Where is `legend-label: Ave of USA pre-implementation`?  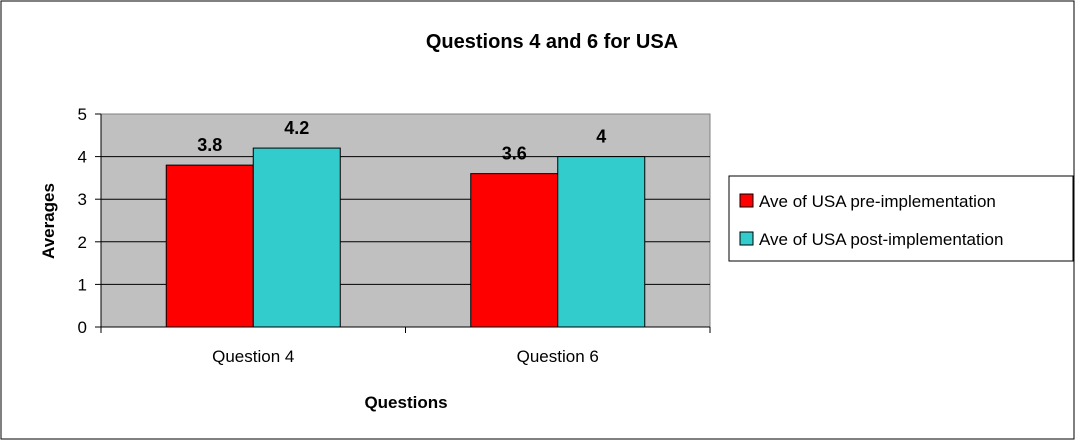
legend-label: Ave of USA pre-implementation is located at coordinates (877, 201).